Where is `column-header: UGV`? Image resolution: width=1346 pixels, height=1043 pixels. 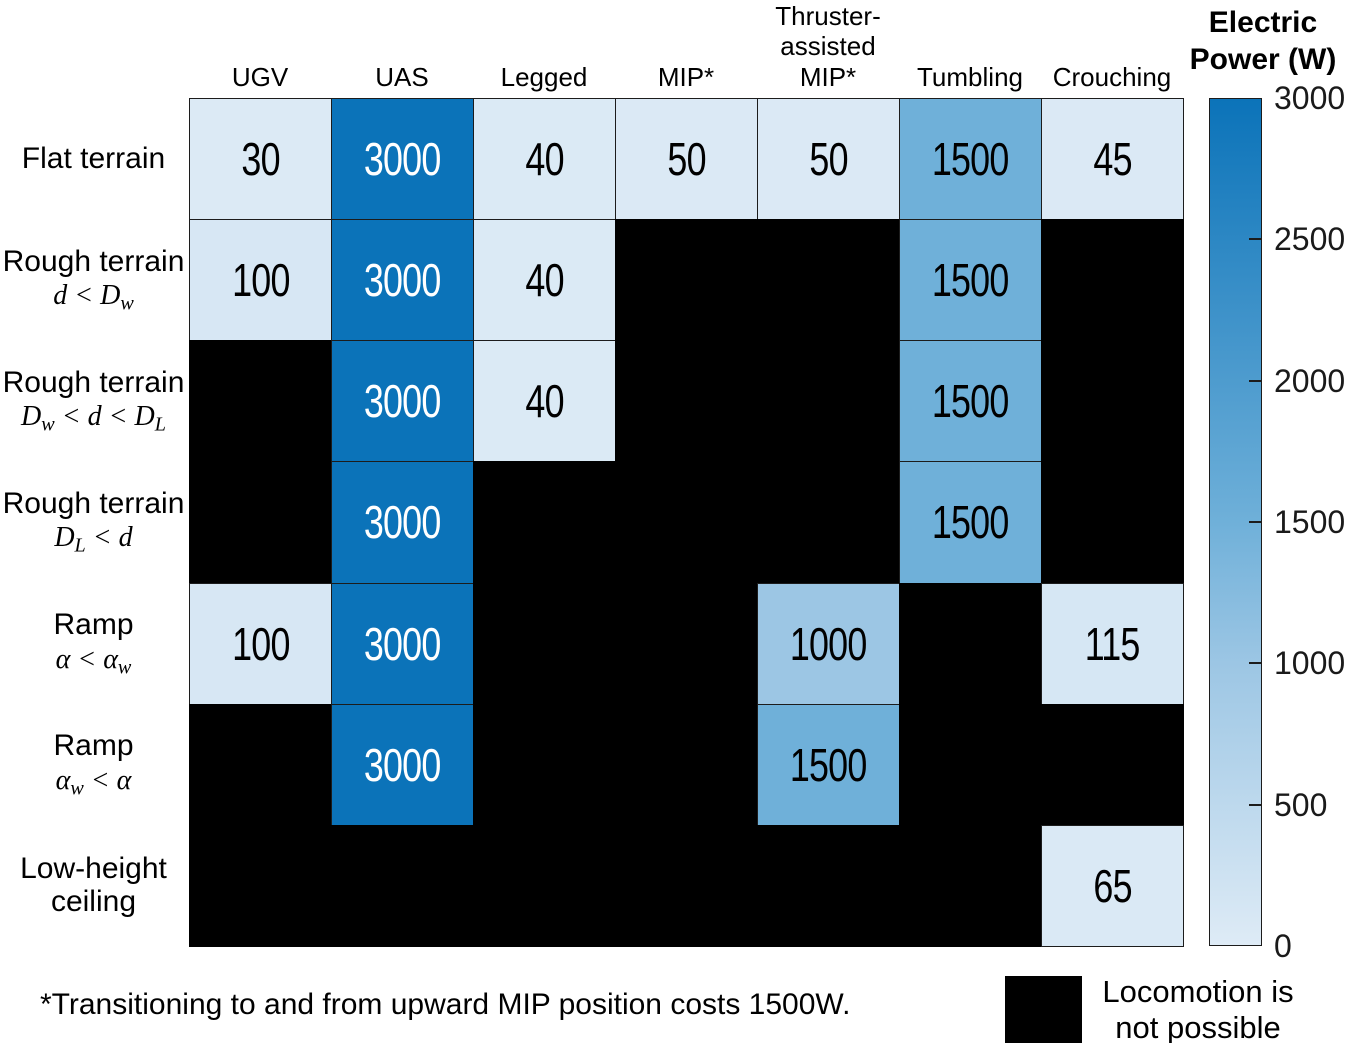
column-header: UGV is located at coordinates (260, 76).